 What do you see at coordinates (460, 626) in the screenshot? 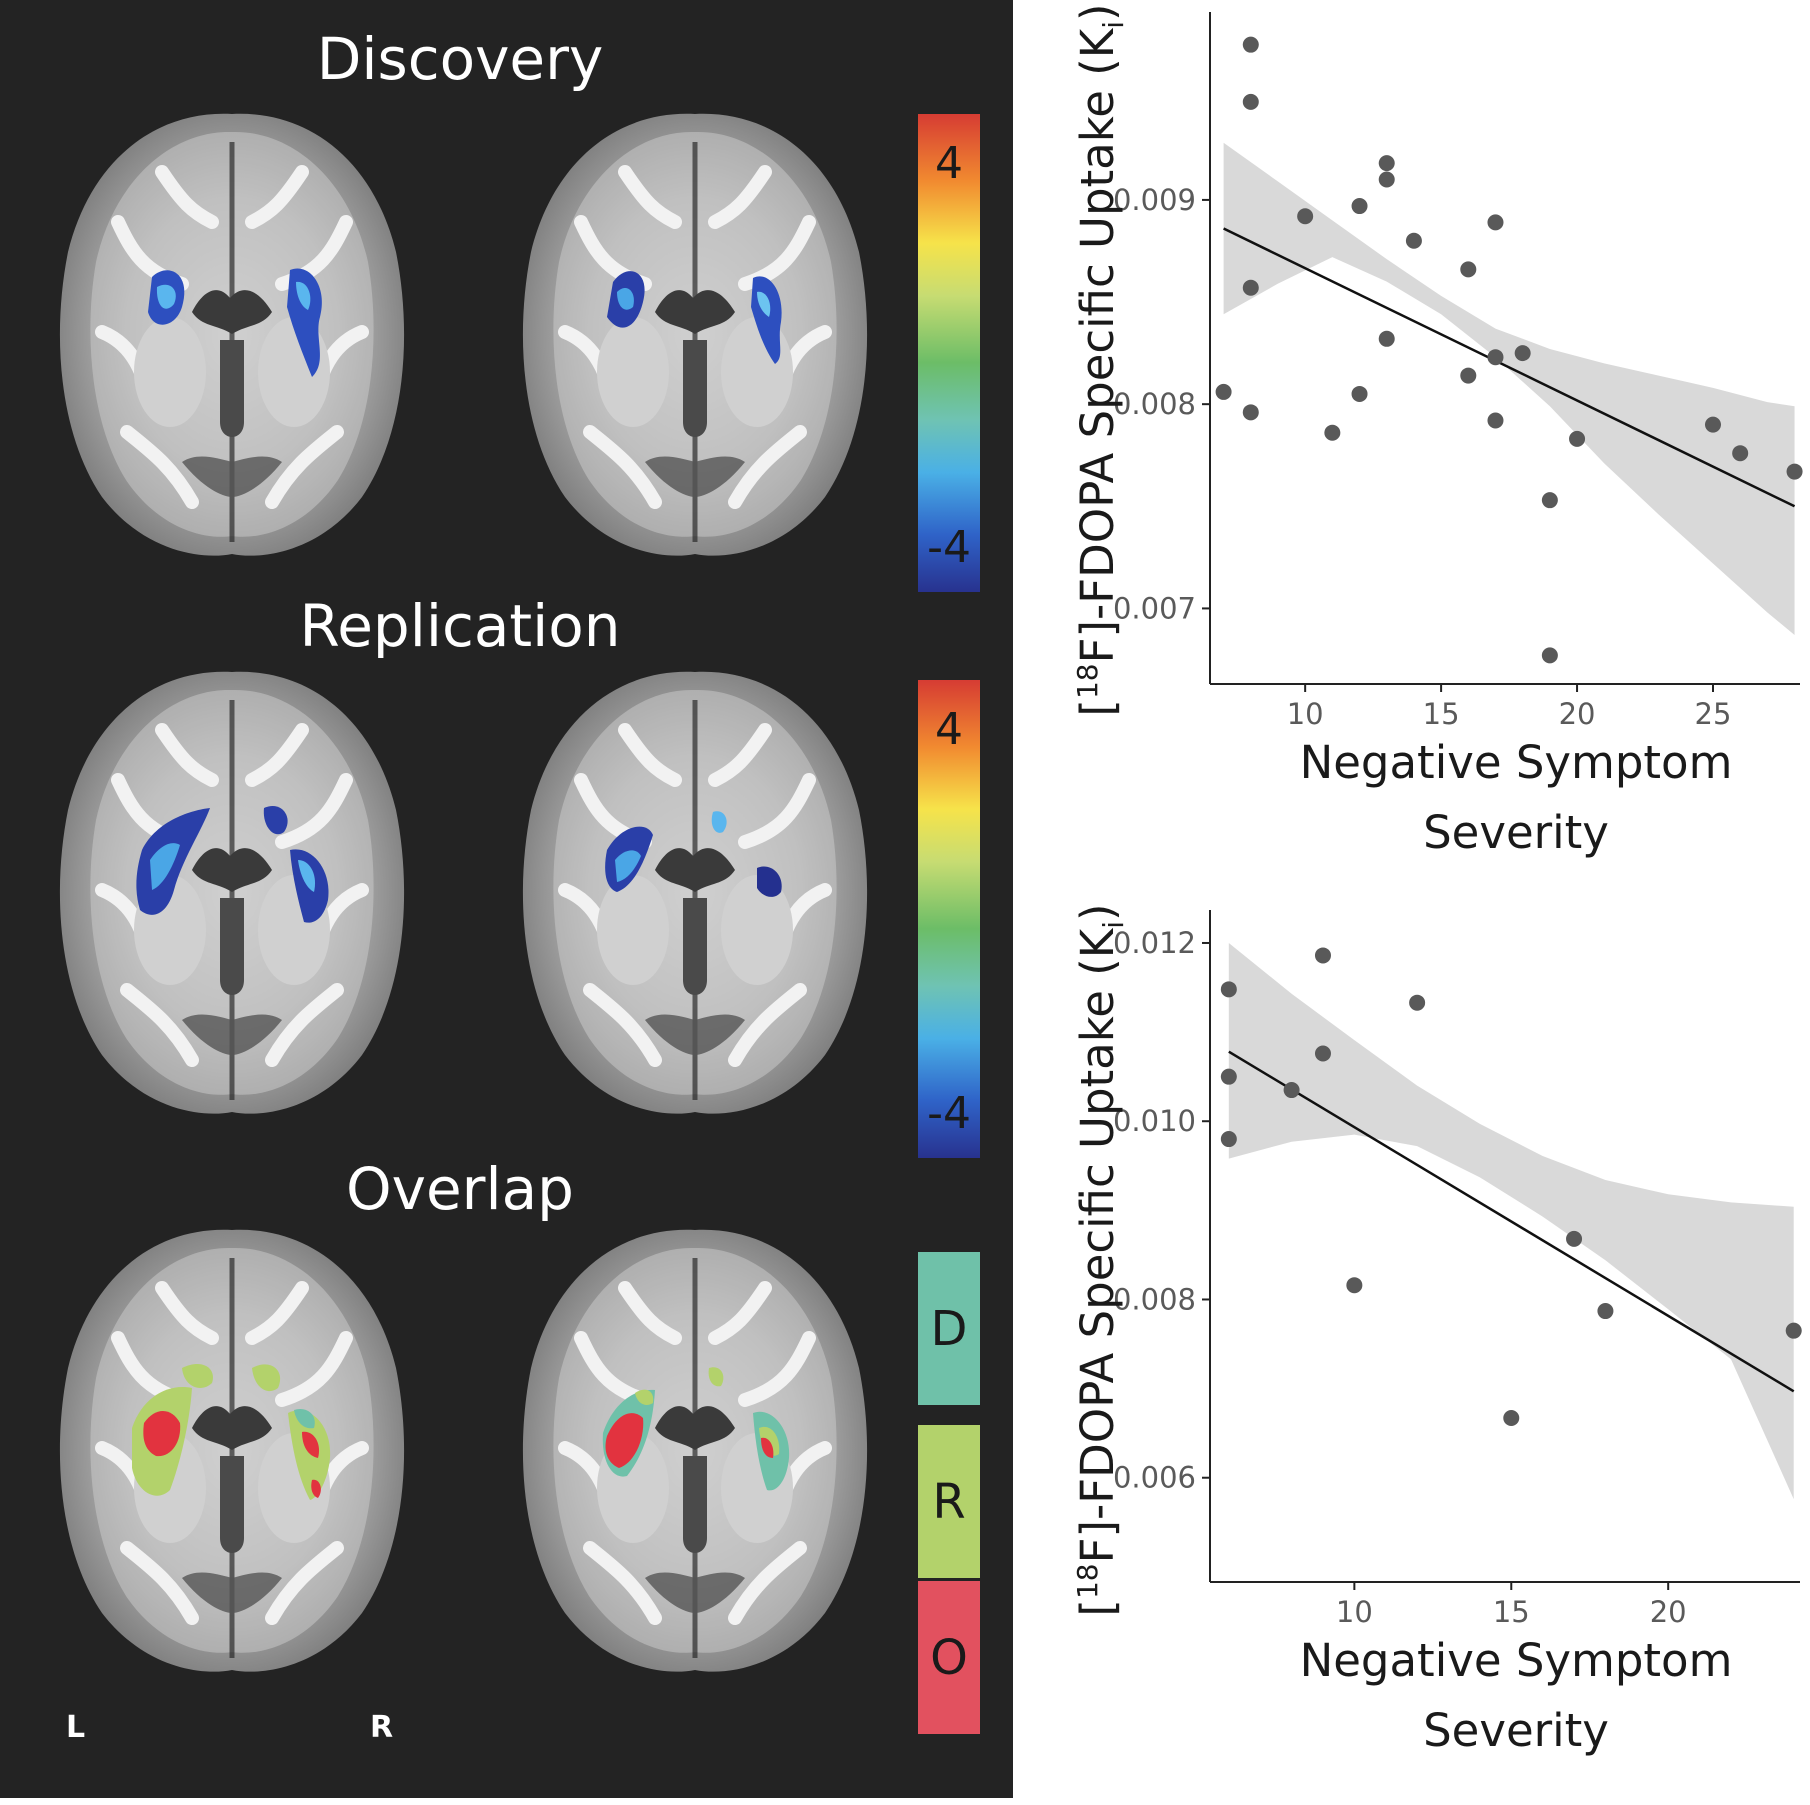
I see `section-title-replication: Replication` at bounding box center [460, 626].